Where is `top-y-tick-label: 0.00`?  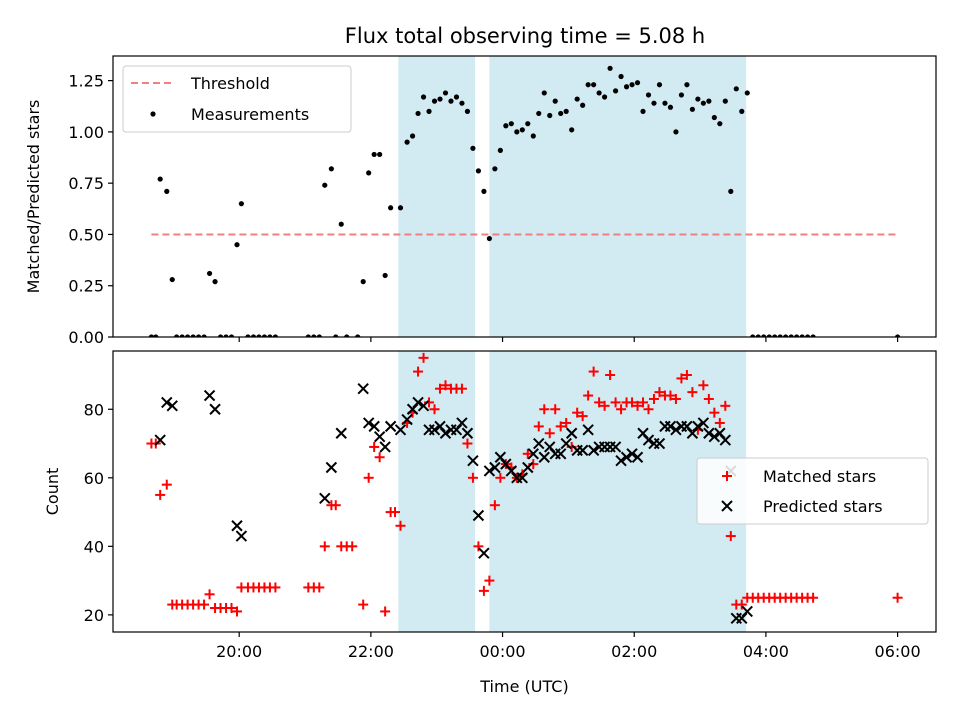
top-y-tick-label: 0.00 is located at coordinates (86, 337).